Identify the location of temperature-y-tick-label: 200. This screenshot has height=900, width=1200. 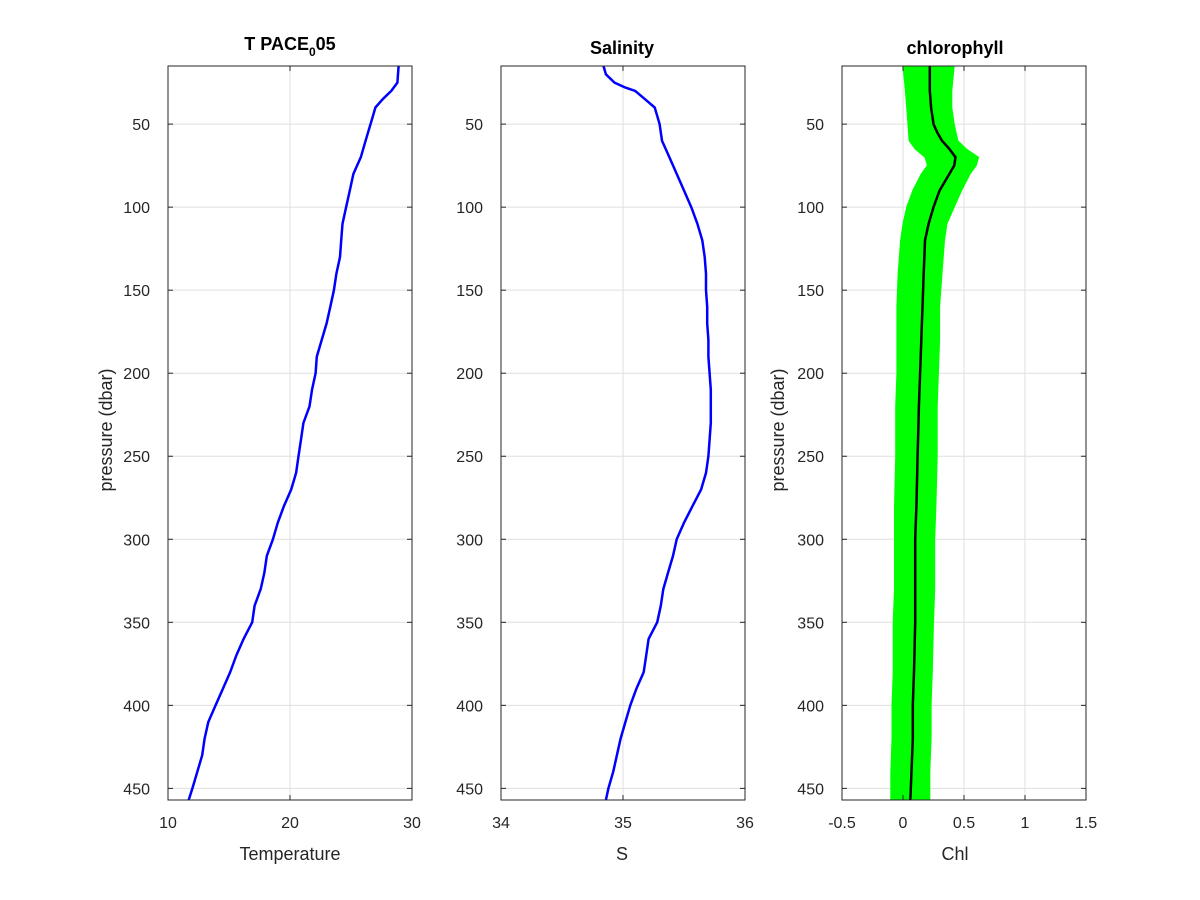
(136, 374).